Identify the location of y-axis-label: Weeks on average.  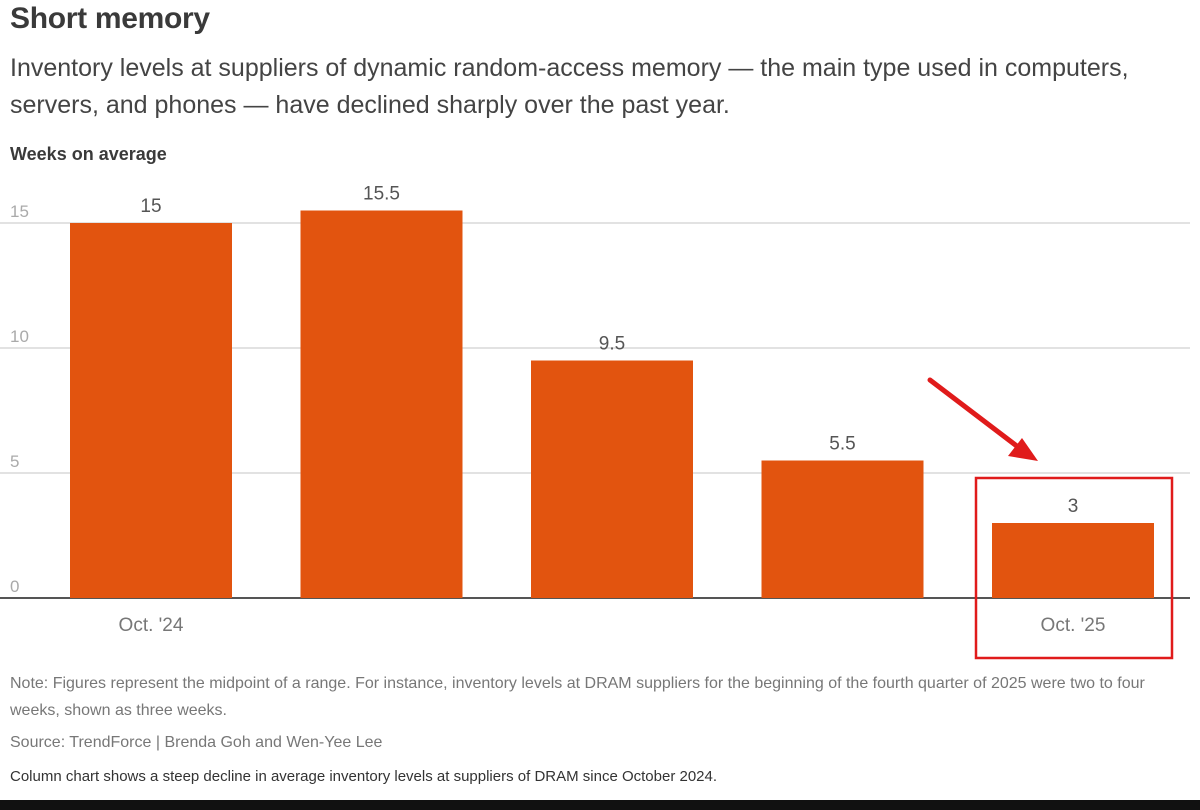
(88, 154).